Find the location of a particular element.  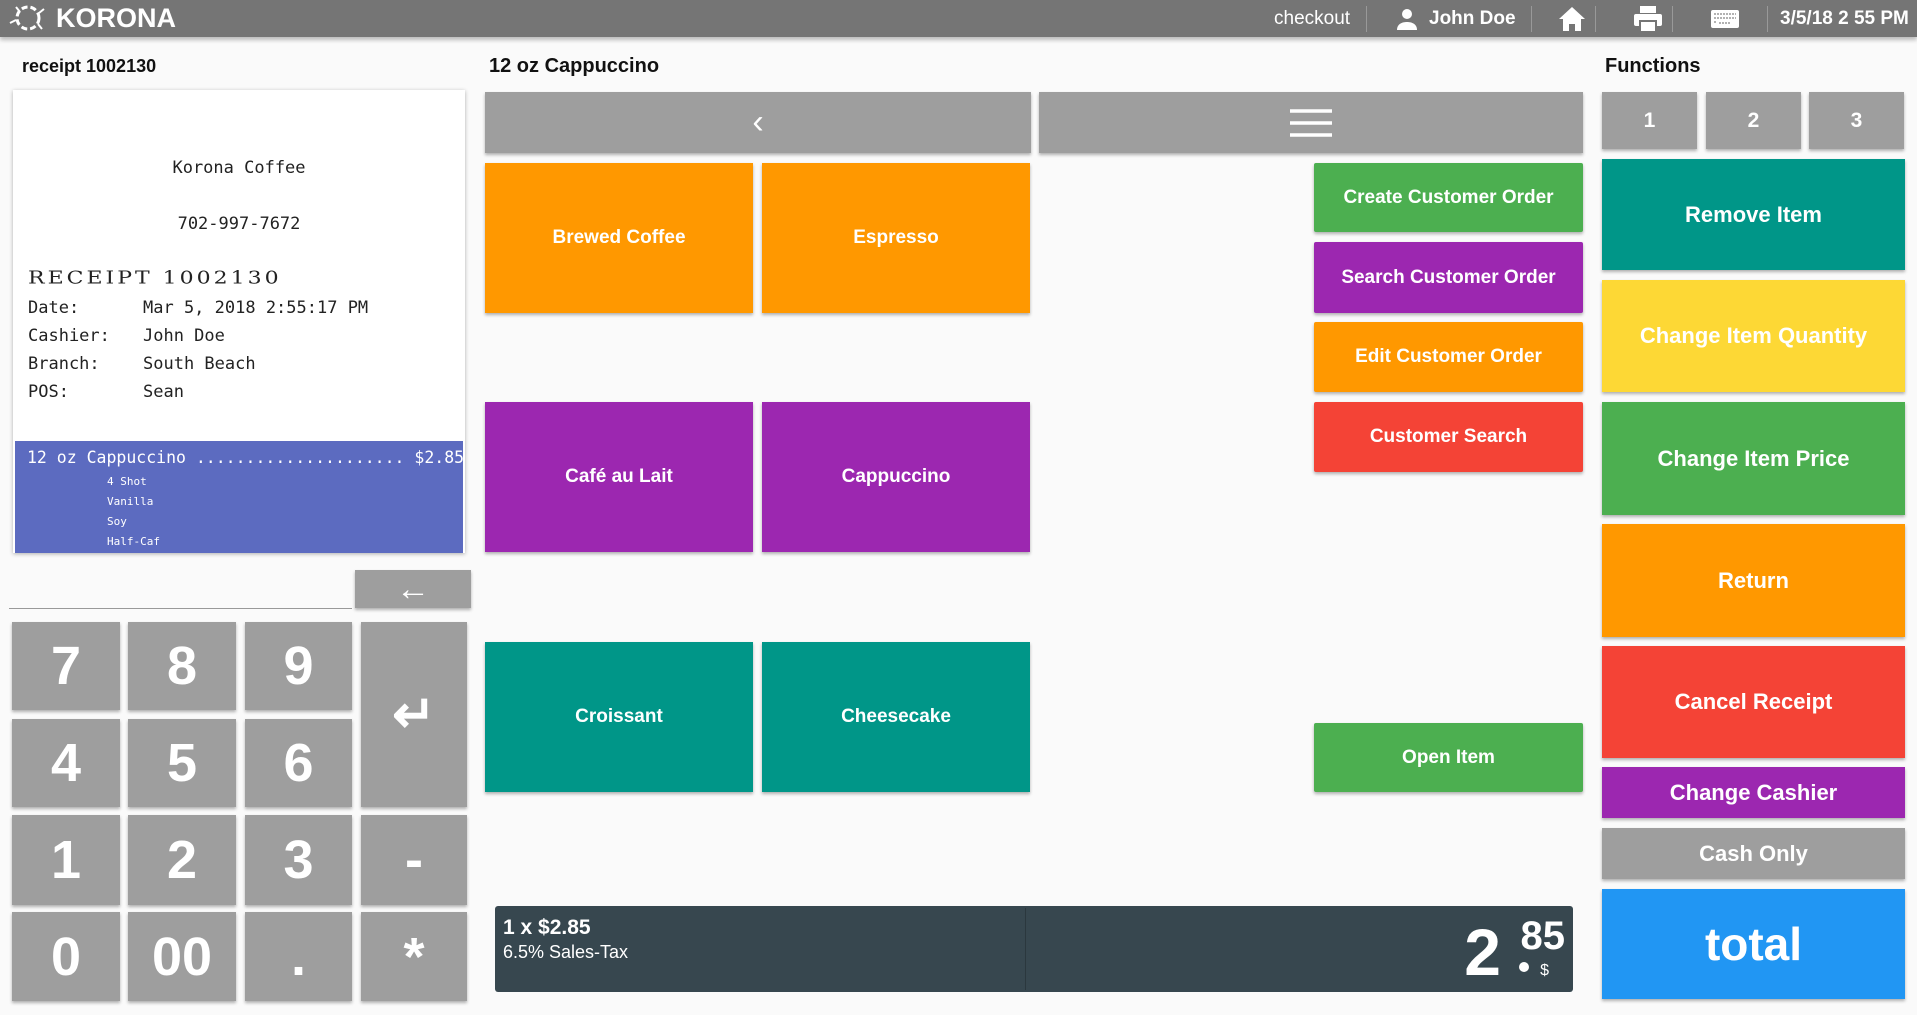

keypad-key: 4 is located at coordinates (66, 763).